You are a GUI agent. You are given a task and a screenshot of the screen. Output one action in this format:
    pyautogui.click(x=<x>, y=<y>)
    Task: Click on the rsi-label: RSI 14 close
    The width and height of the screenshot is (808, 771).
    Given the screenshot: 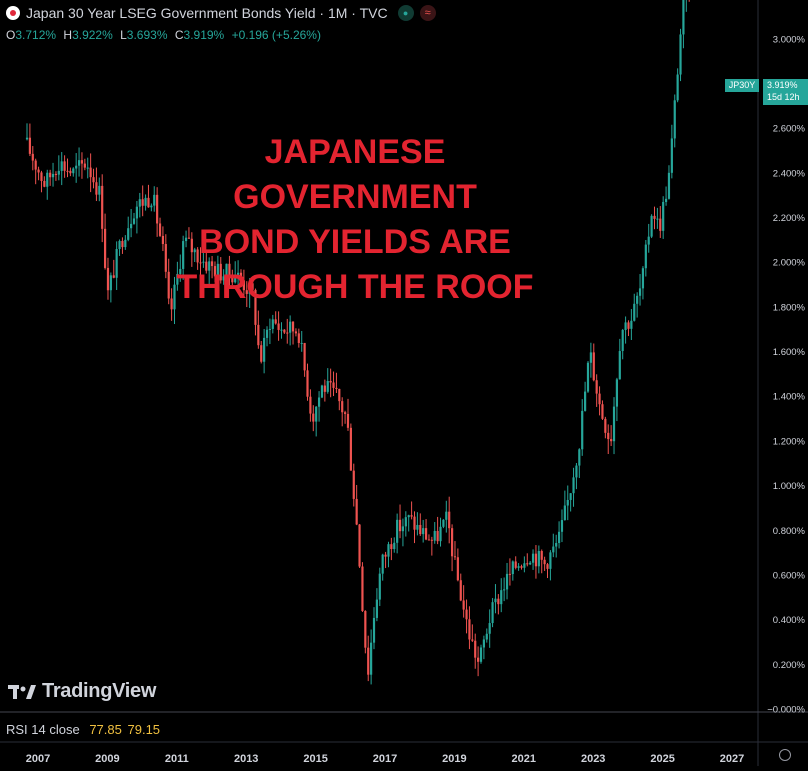 What is the action you would take?
    pyautogui.click(x=43, y=729)
    